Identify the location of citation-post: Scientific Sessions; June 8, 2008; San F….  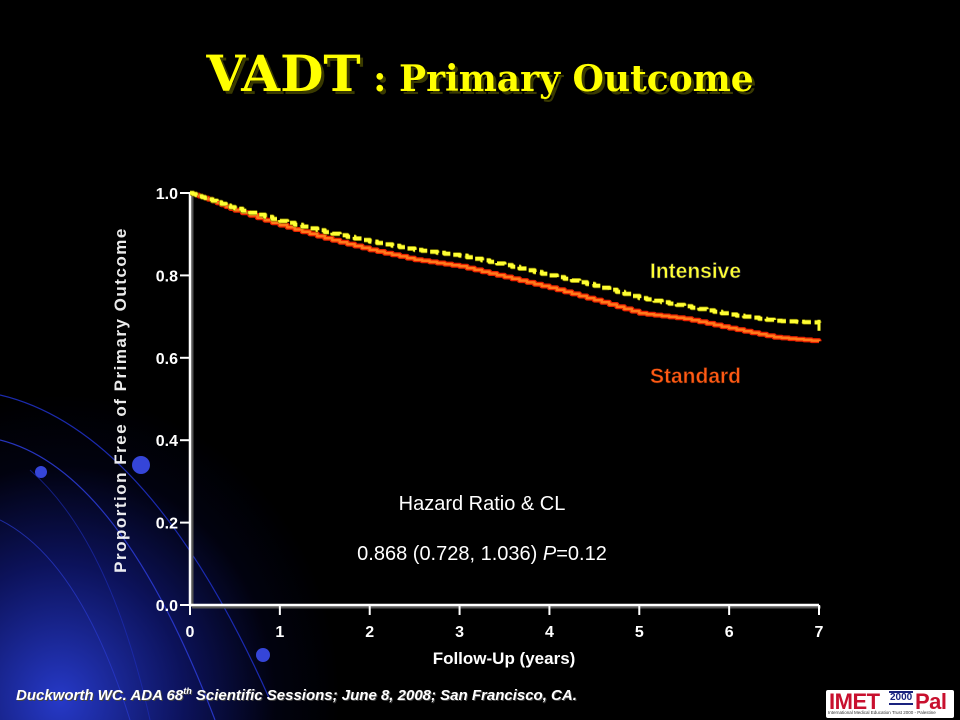
(384, 695).